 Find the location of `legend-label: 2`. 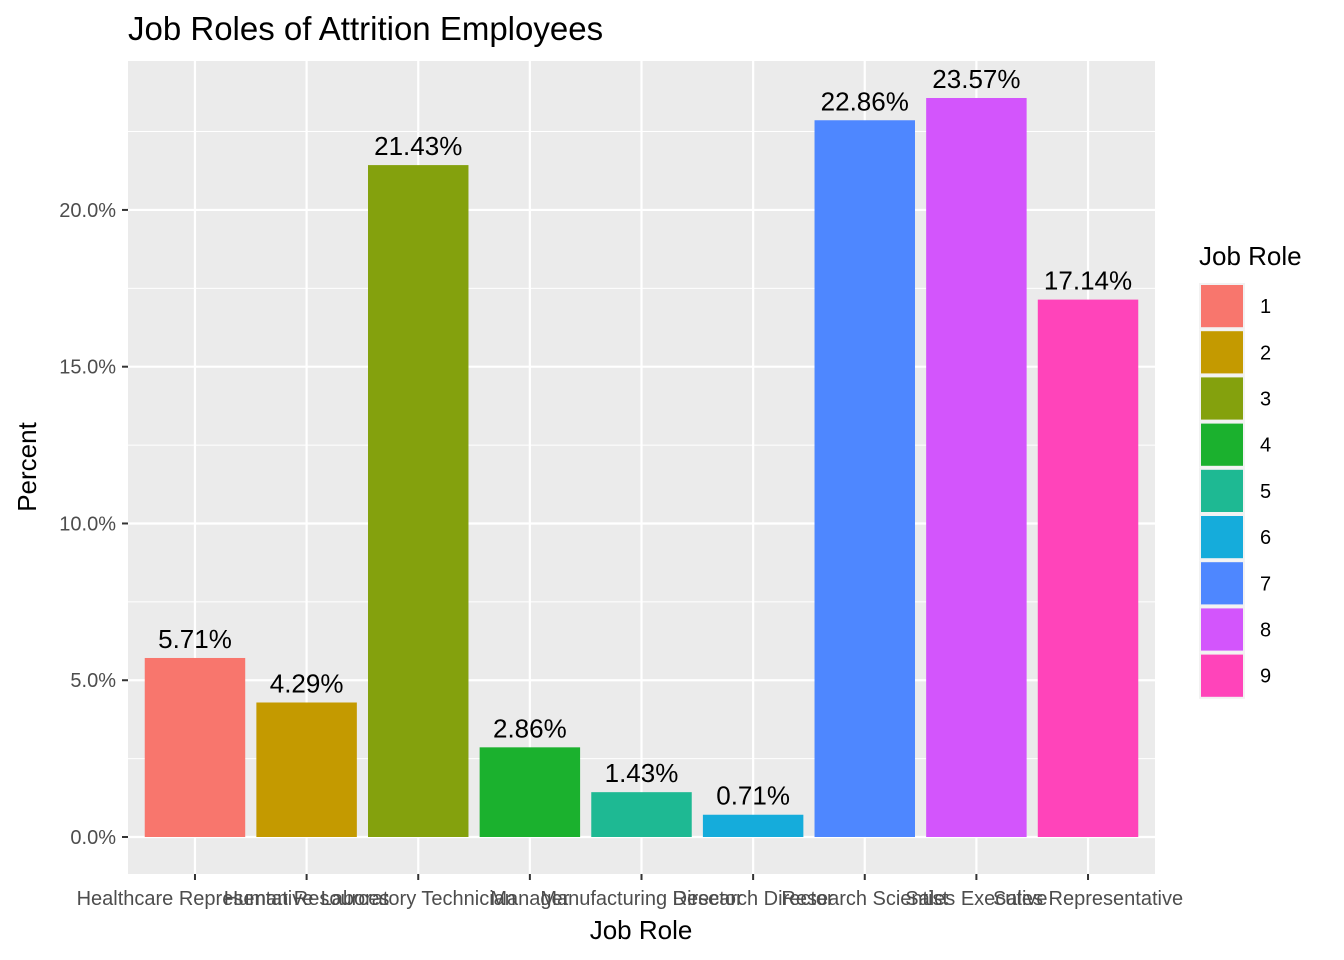

legend-label: 2 is located at coordinates (1265, 353).